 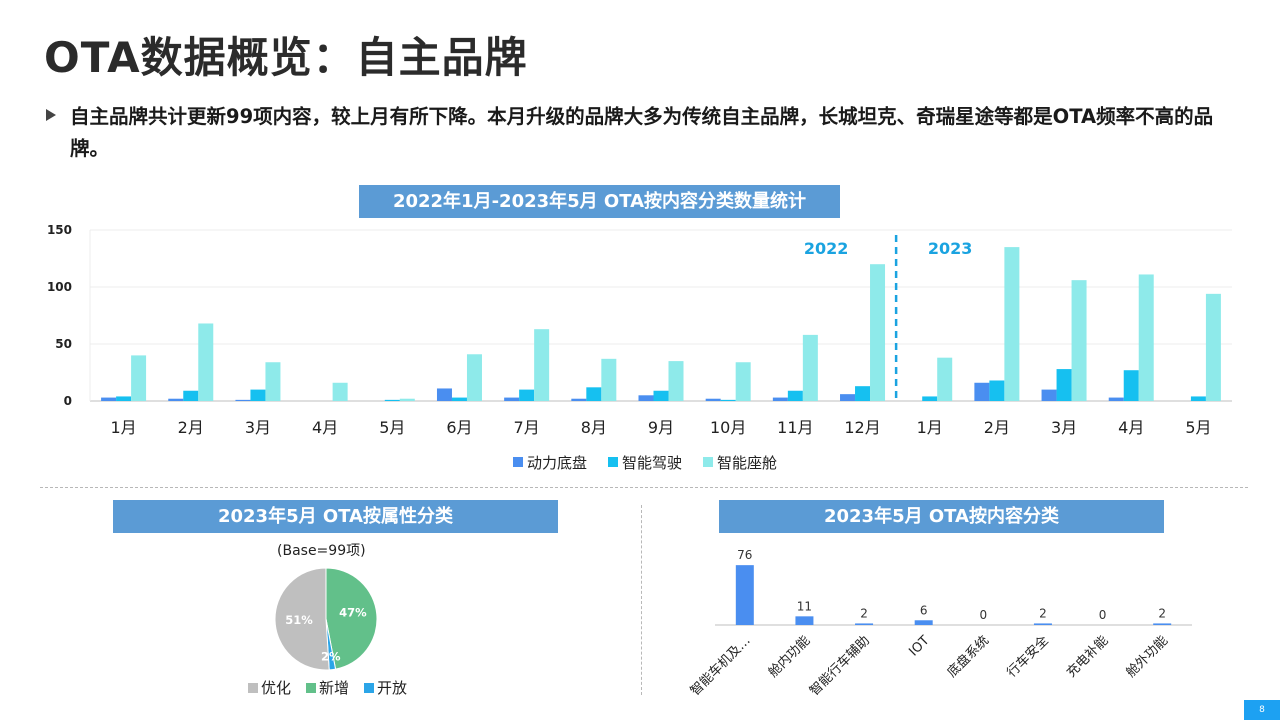 I want to click on vertical-divider, so click(x=641, y=600).